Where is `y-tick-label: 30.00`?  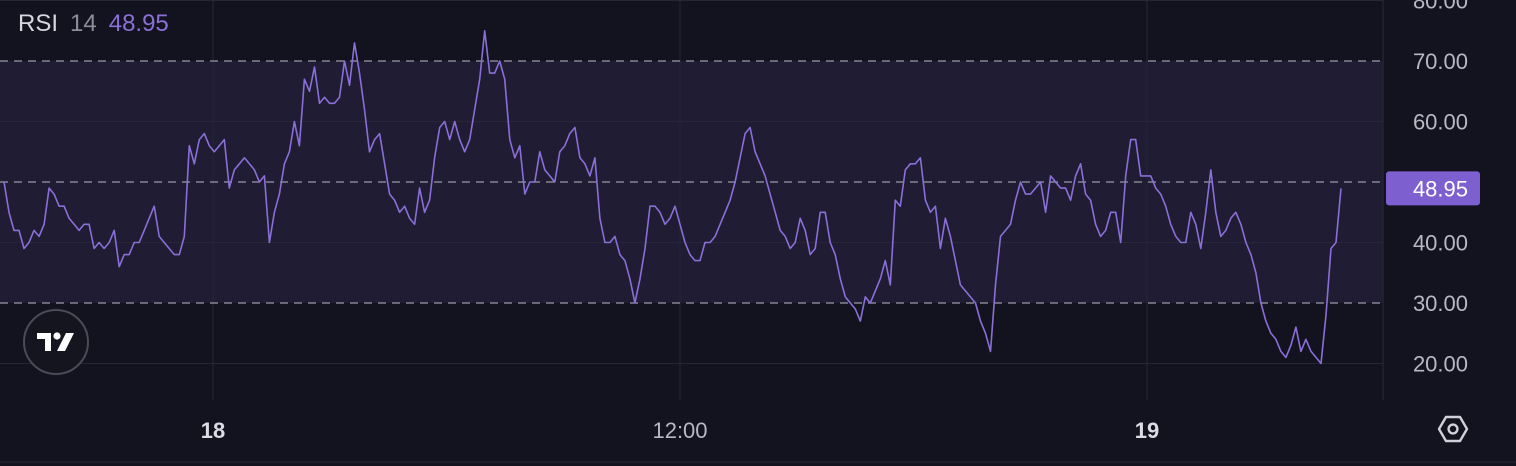 y-tick-label: 30.00 is located at coordinates (1440, 303).